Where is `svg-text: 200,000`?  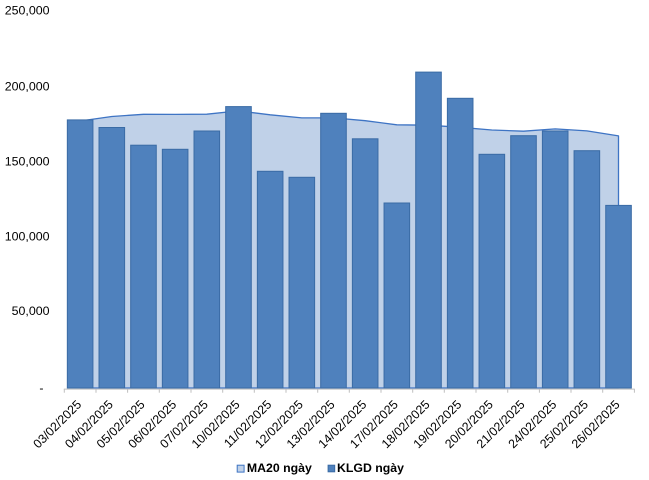 svg-text: 200,000 is located at coordinates (27, 86).